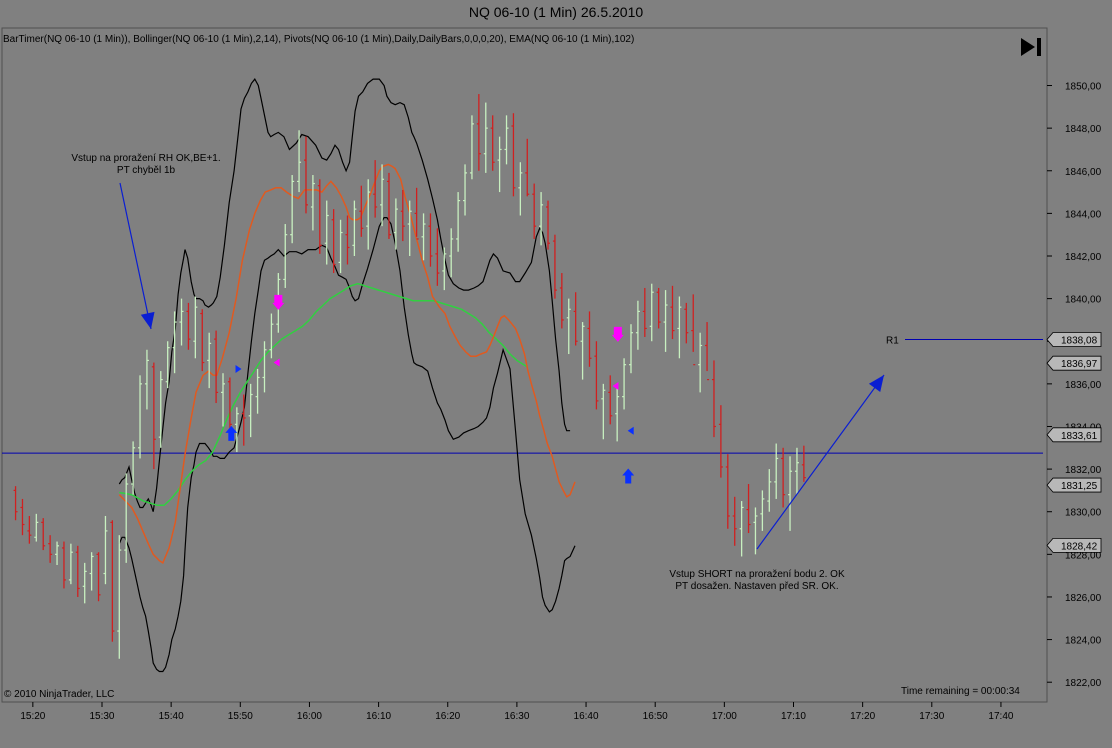 This screenshot has width=1112, height=748. What do you see at coordinates (171, 716) in the screenshot?
I see `x-tick-label: 15:40` at bounding box center [171, 716].